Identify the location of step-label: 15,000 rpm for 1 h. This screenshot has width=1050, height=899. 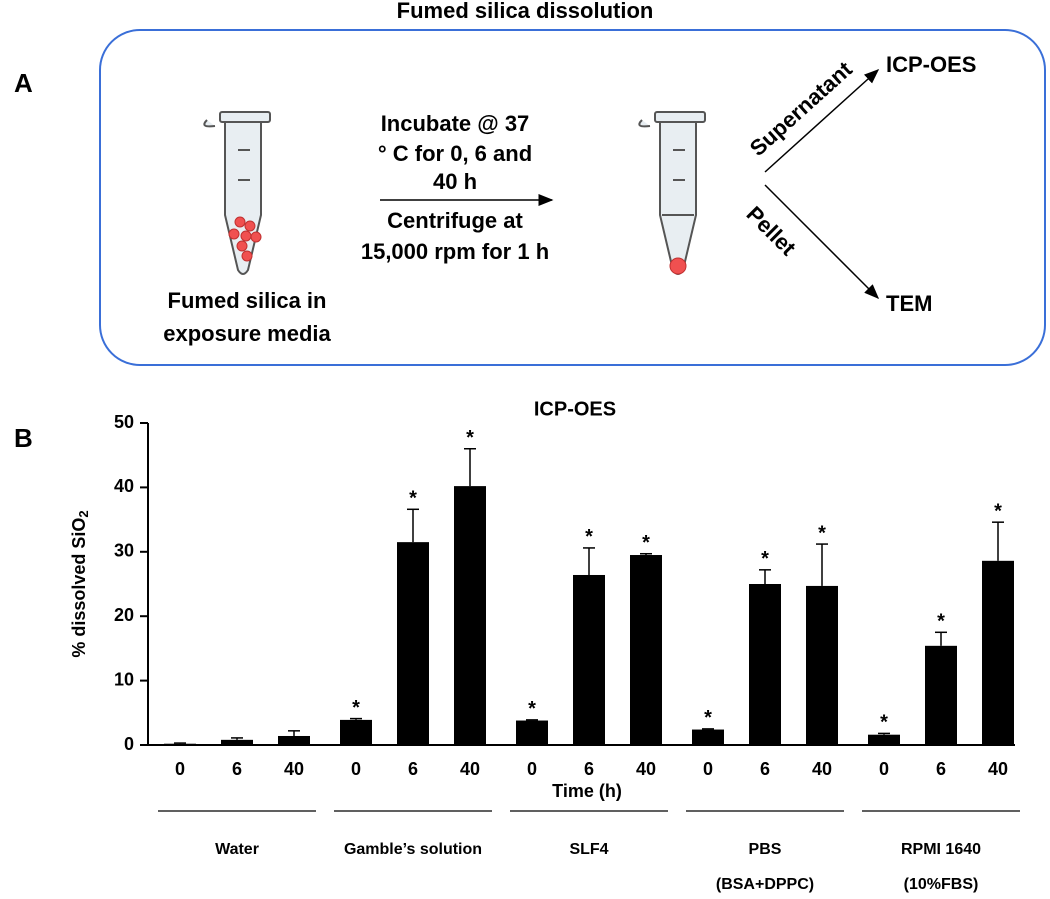
(455, 251).